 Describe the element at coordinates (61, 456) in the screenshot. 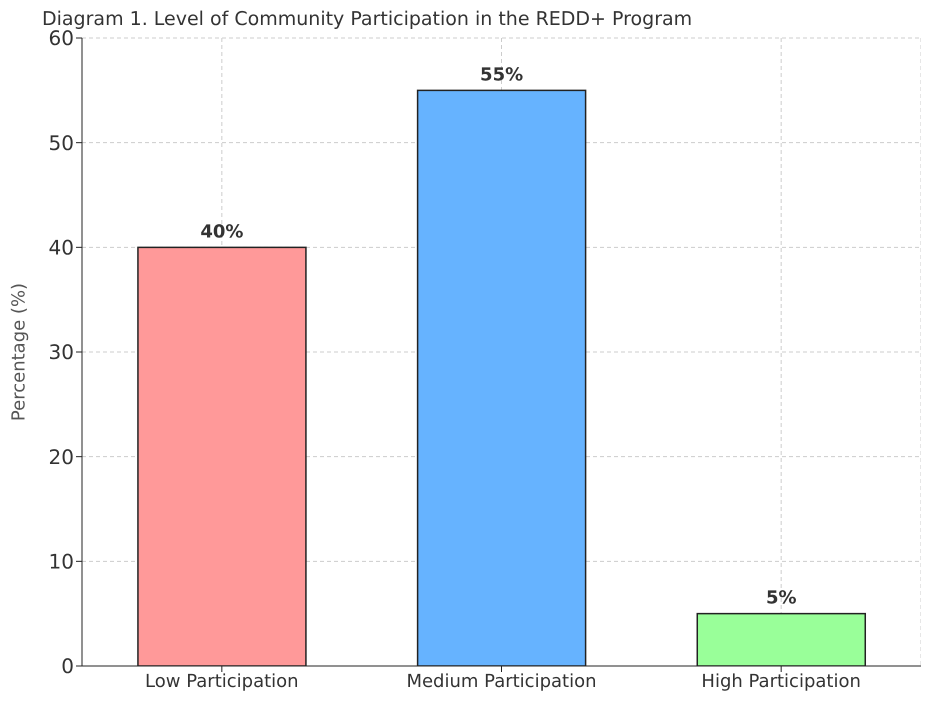

I see `y-tick-label: 20` at that location.